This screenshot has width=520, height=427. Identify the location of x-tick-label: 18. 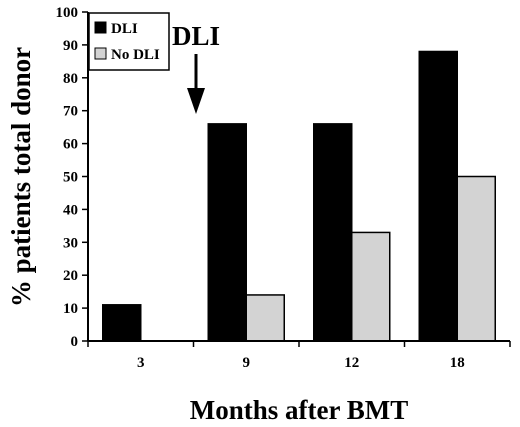
(457, 363).